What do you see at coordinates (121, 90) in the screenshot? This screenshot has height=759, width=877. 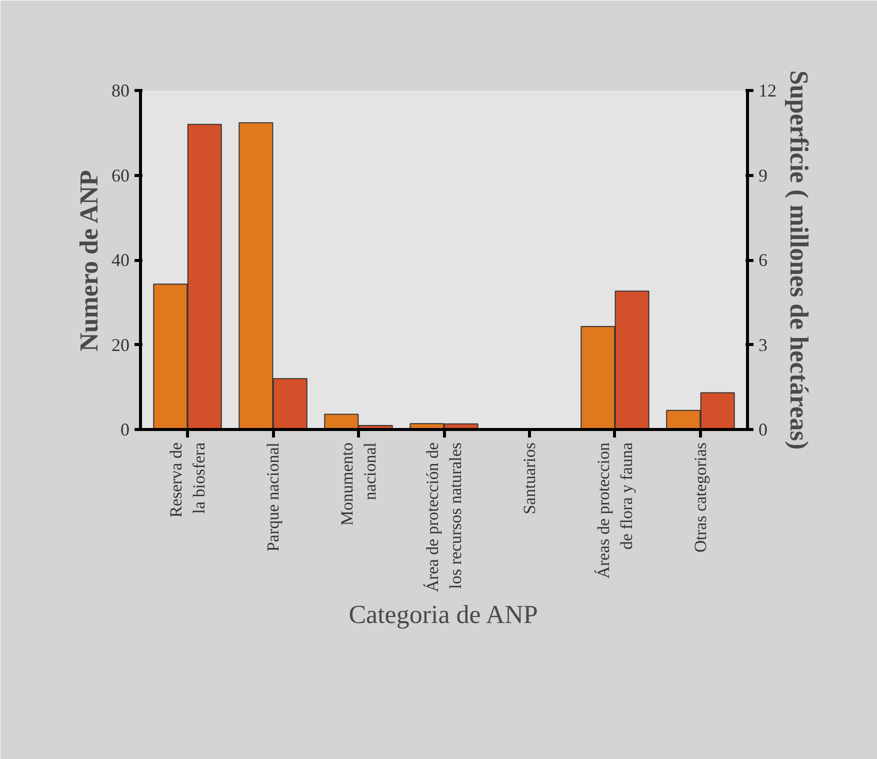 I see `y-tick-label: 80` at bounding box center [121, 90].